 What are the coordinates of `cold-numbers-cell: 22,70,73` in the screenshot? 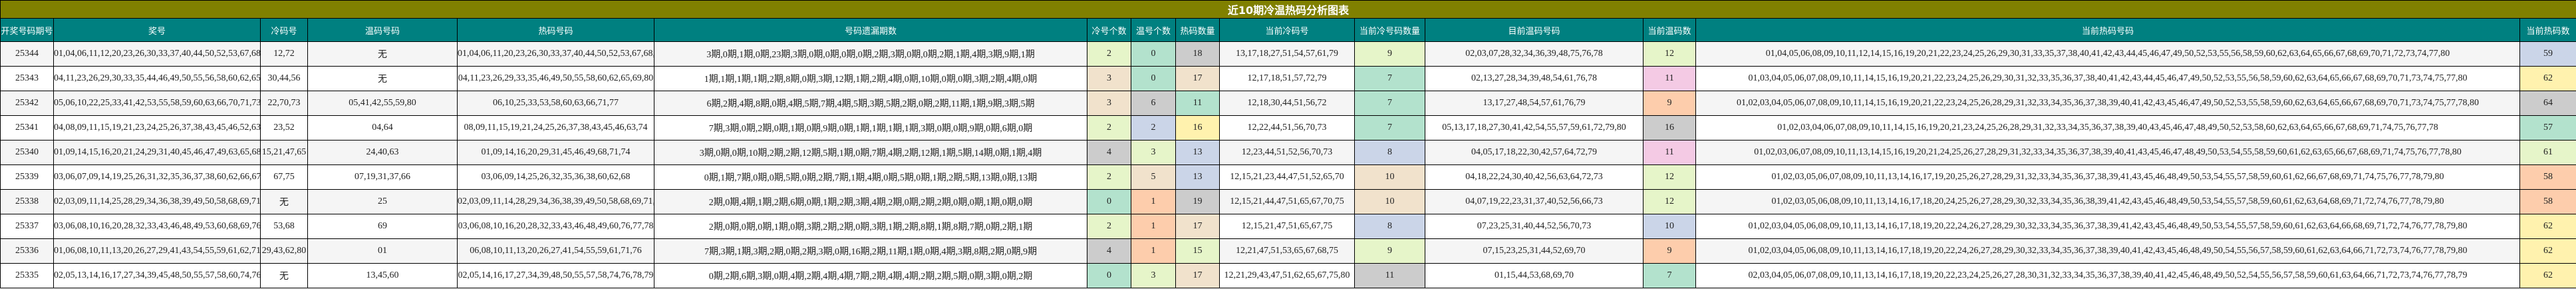 It's located at (284, 103).